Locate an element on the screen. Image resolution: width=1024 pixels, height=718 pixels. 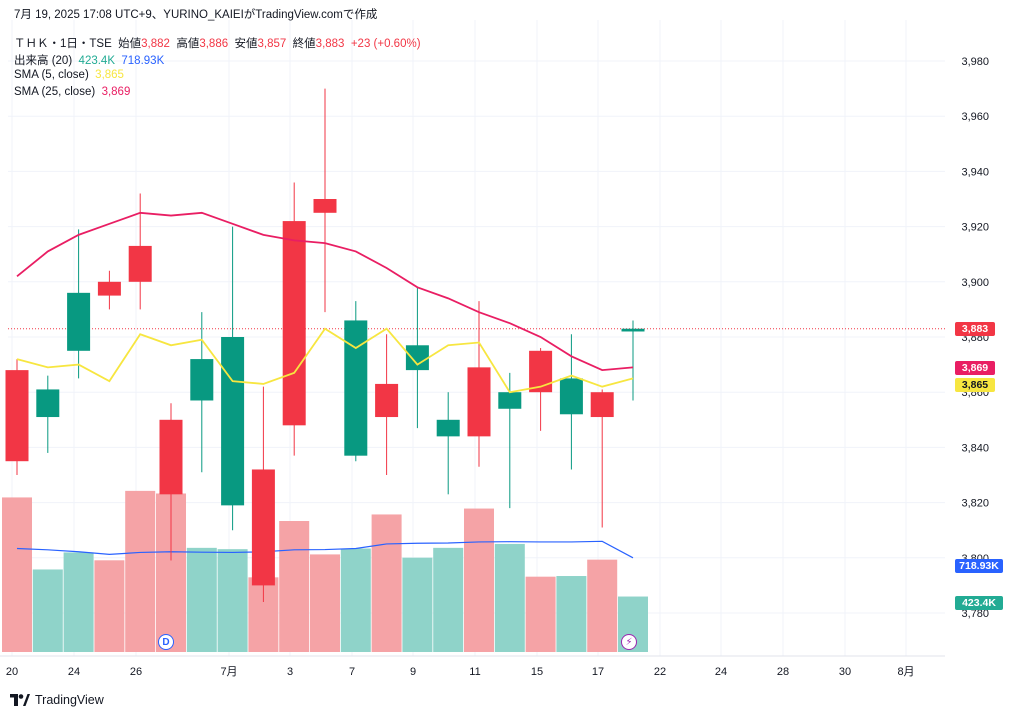
close-label: 終値 is located at coordinates (304, 44).